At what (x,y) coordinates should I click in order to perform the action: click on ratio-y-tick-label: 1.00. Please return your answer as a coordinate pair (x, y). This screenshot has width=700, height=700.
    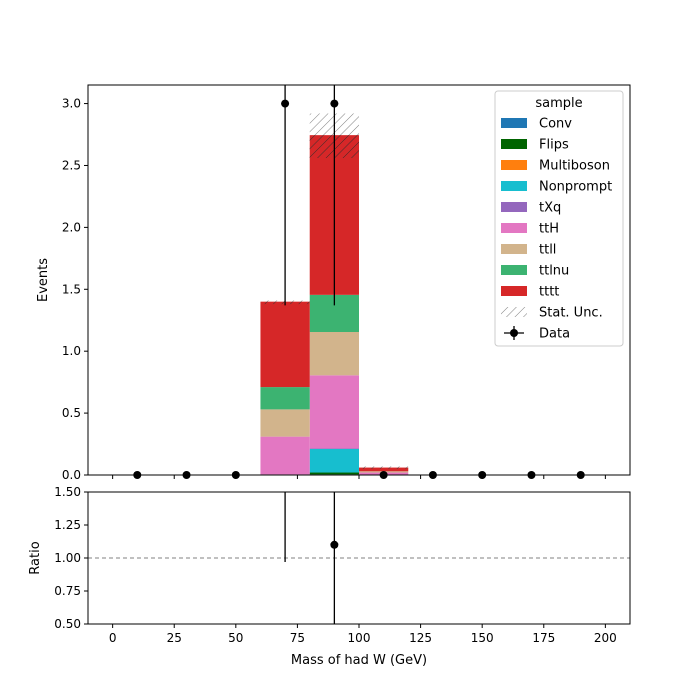
    Looking at the image, I should click on (67, 558).